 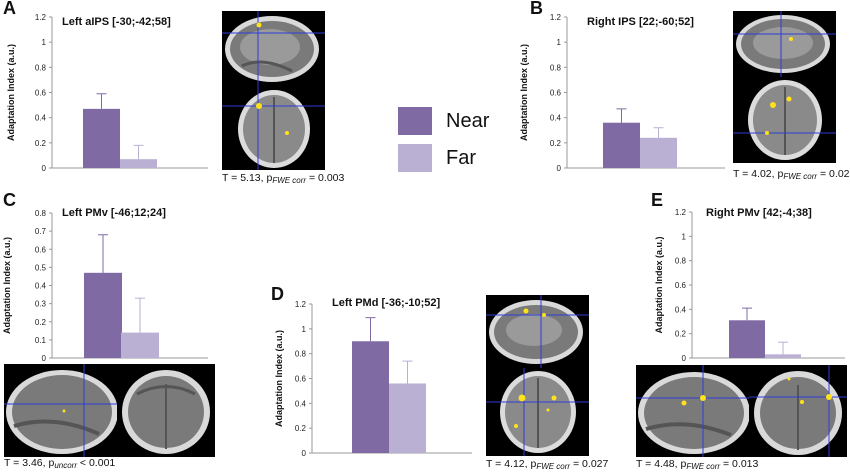 I want to click on y-tick-label-b: 0.8, so click(x=556, y=67).